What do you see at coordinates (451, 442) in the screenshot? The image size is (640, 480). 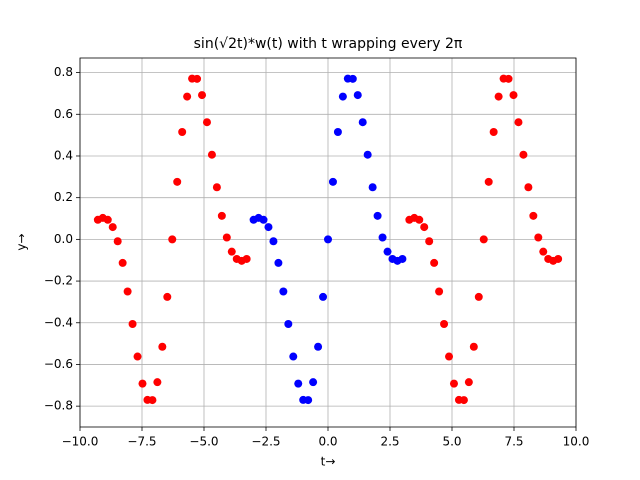 I see `x-tick-label: 5.0` at bounding box center [451, 442].